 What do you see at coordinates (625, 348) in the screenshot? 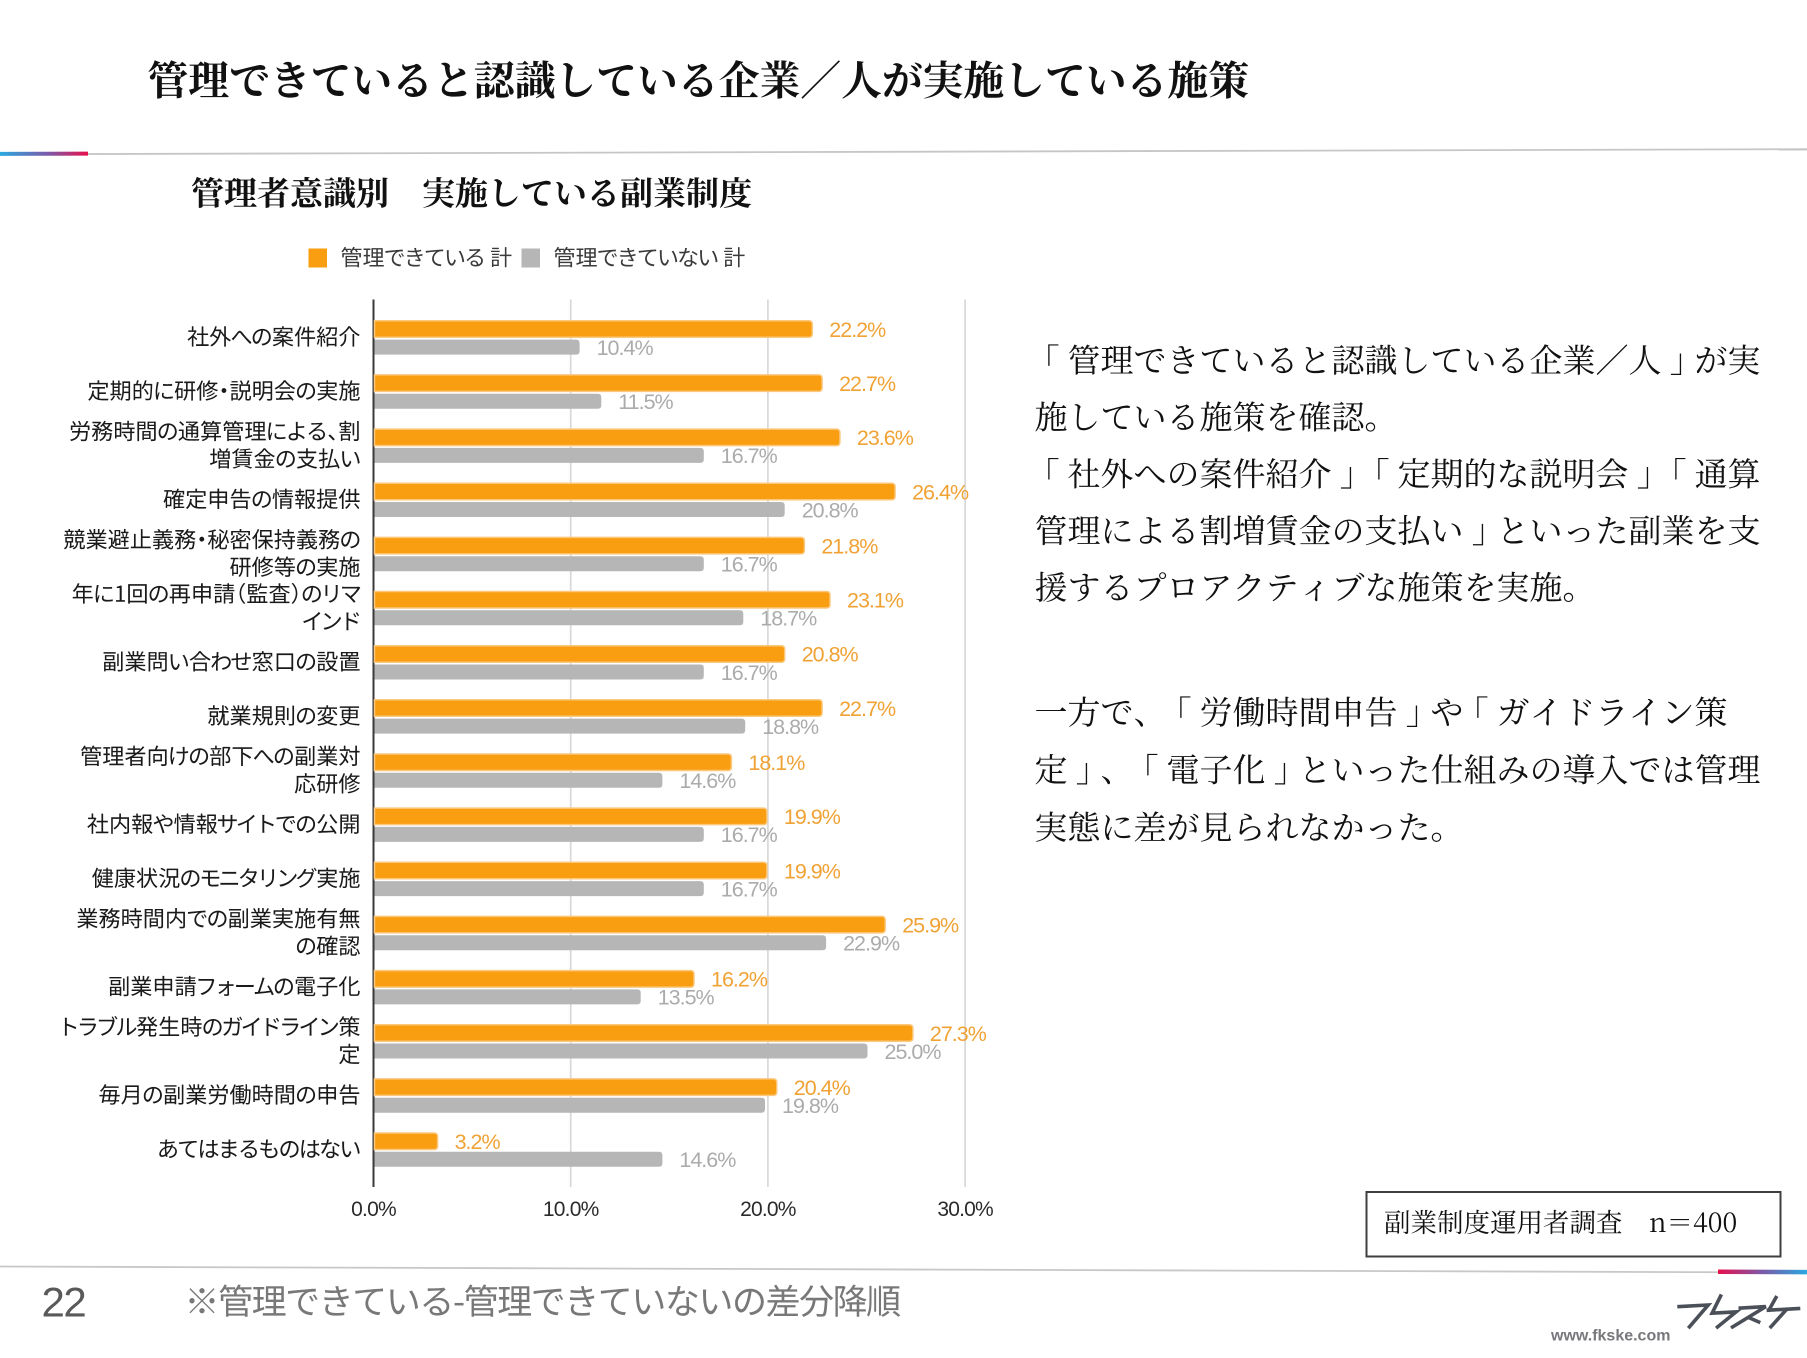
I see `svg-text: 10.4%` at bounding box center [625, 348].